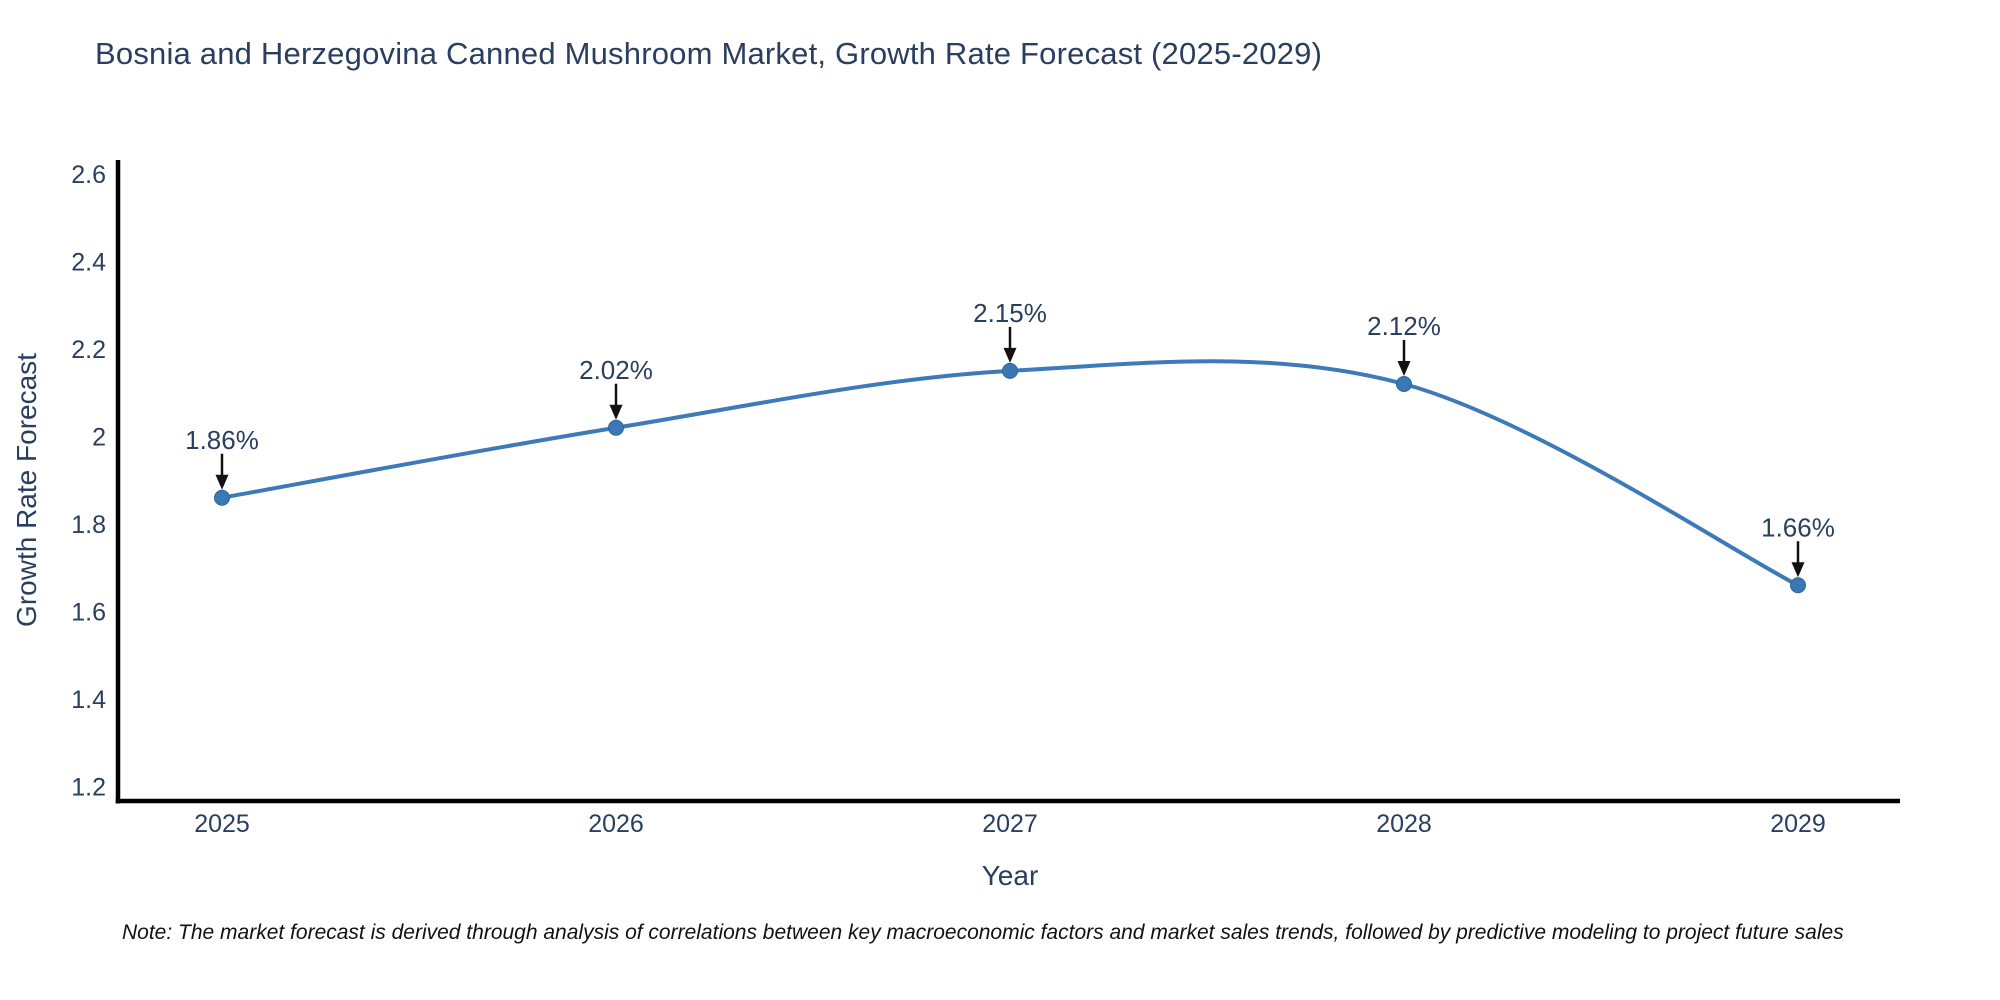  Describe the element at coordinates (88, 175) in the screenshot. I see `y-tick-label: 2.6` at that location.